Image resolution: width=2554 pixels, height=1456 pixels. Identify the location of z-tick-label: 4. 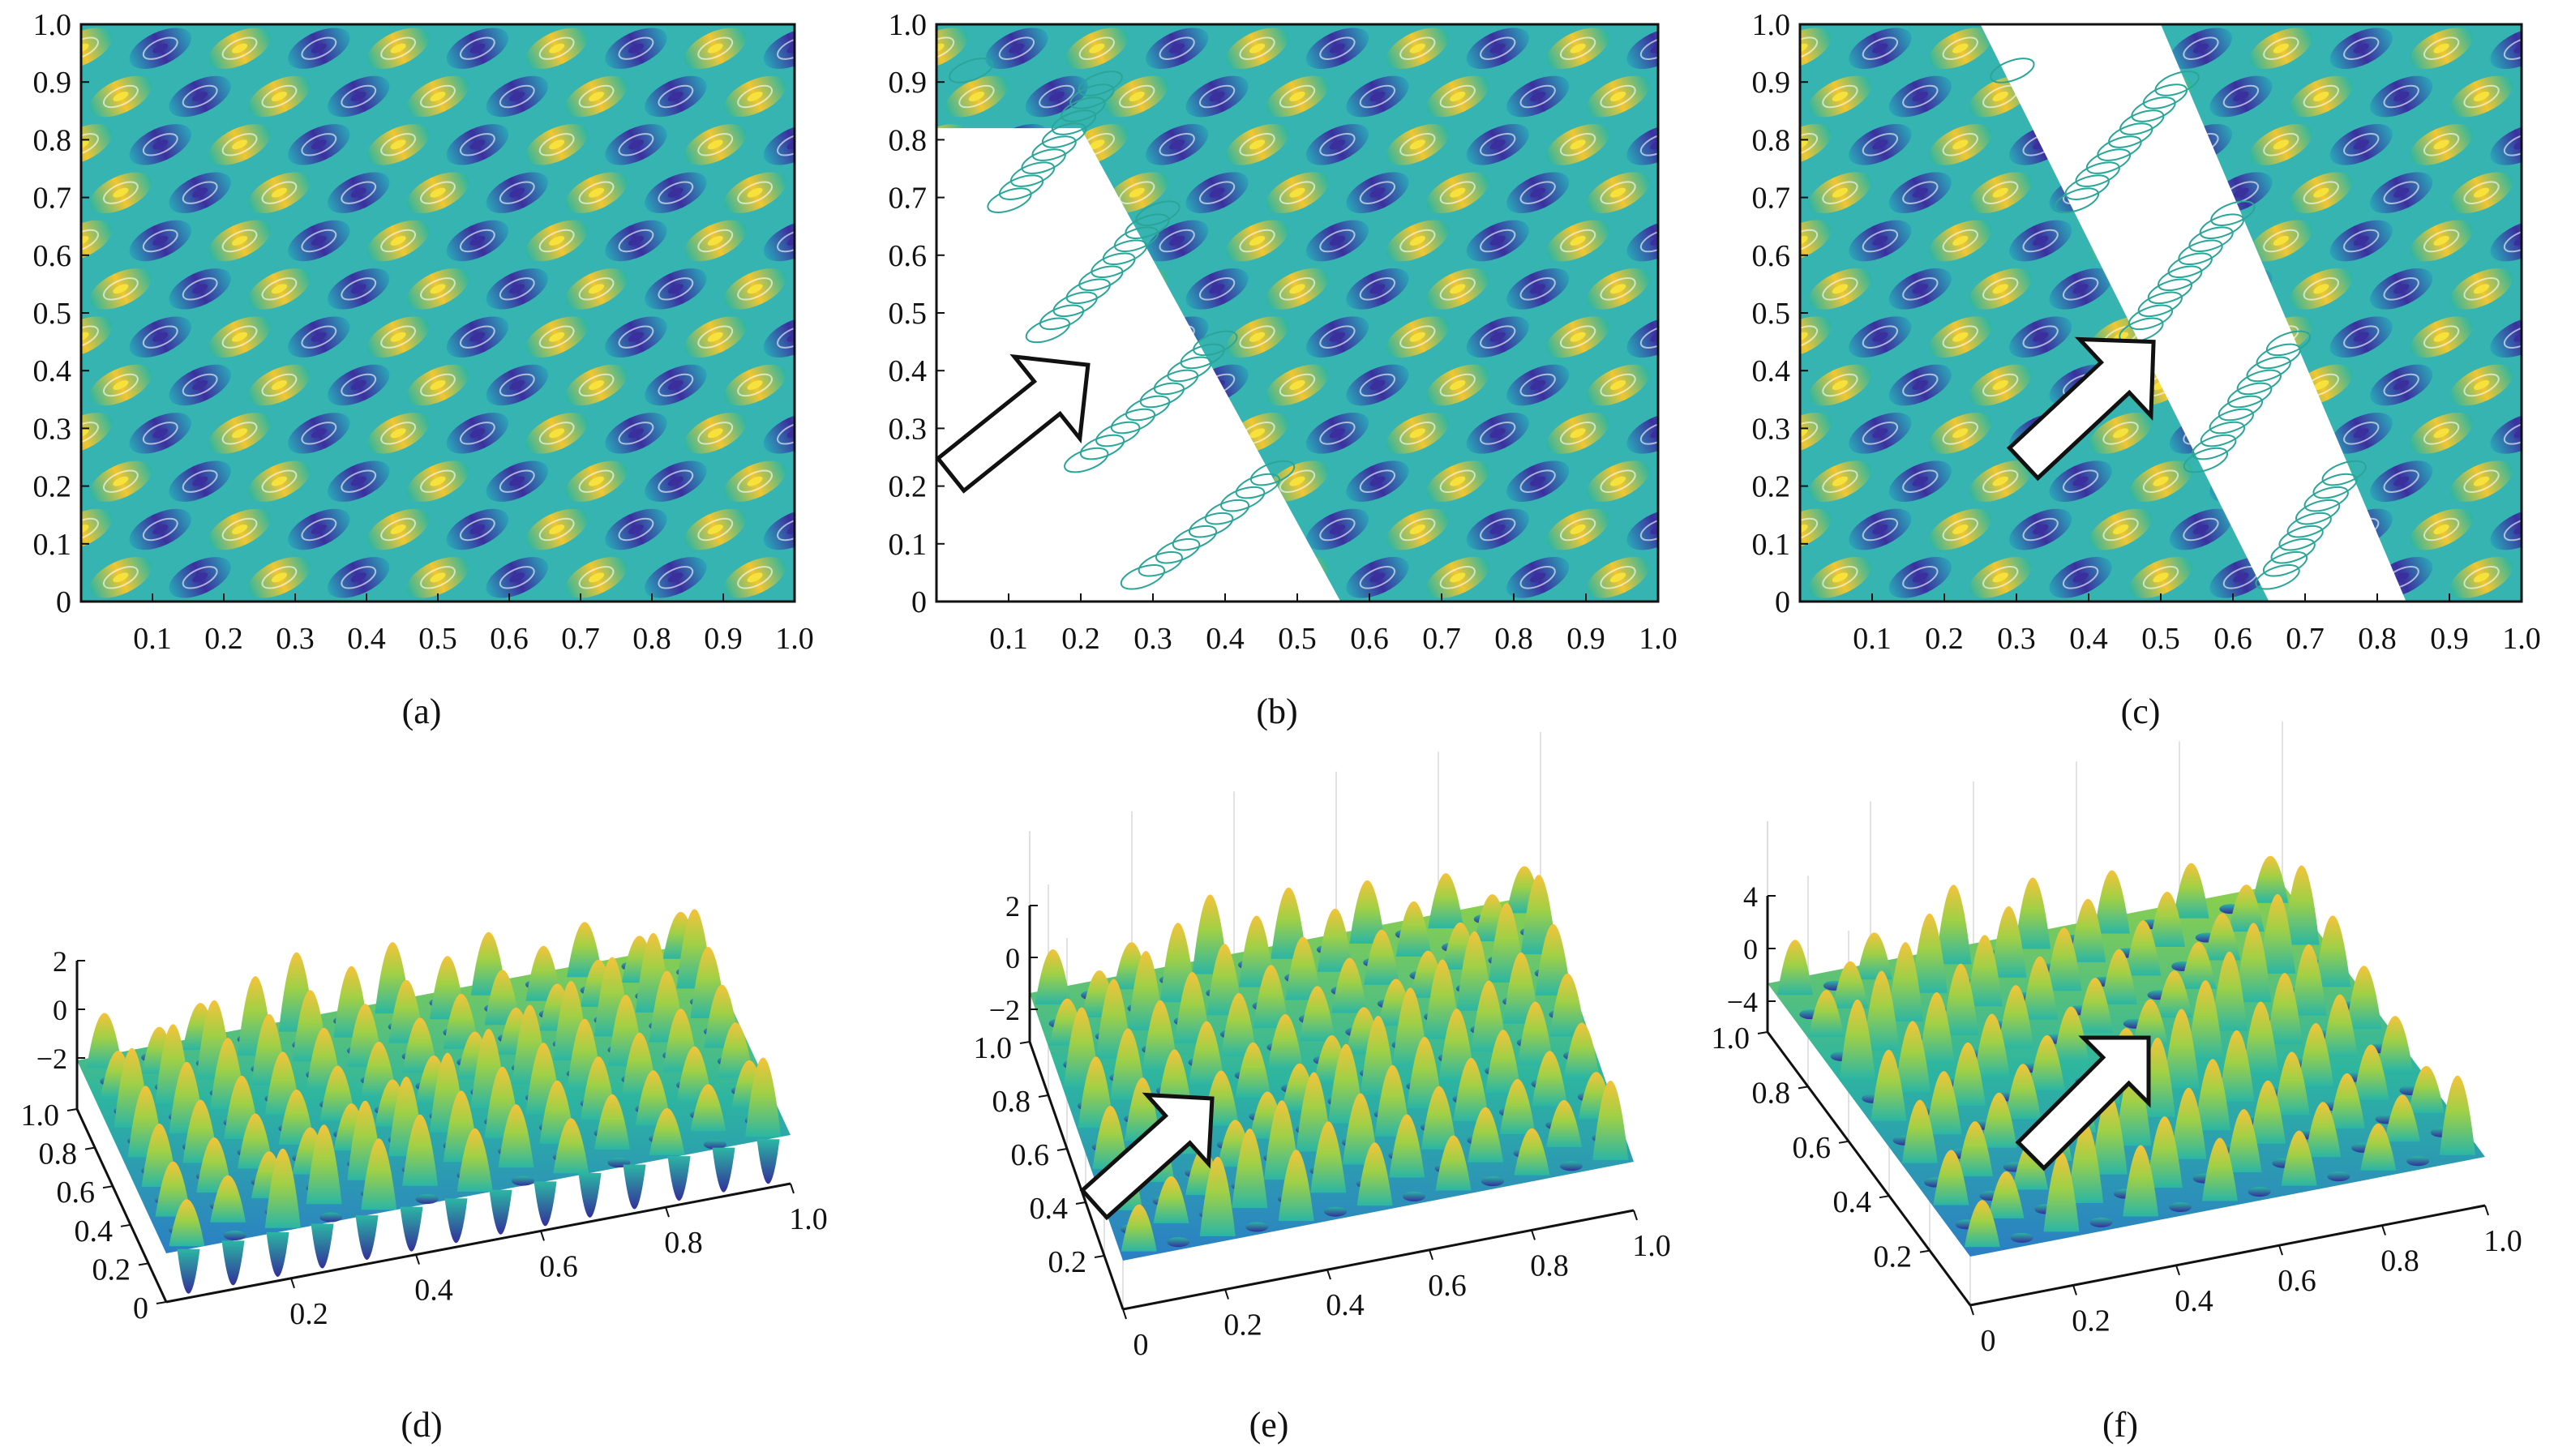
(1750, 896).